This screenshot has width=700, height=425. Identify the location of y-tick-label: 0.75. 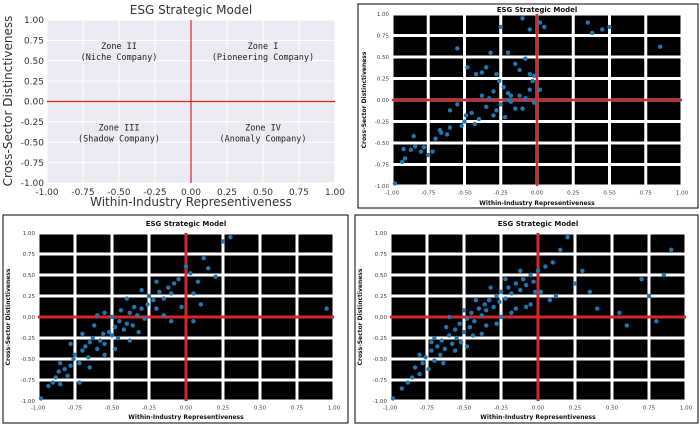
(381, 255).